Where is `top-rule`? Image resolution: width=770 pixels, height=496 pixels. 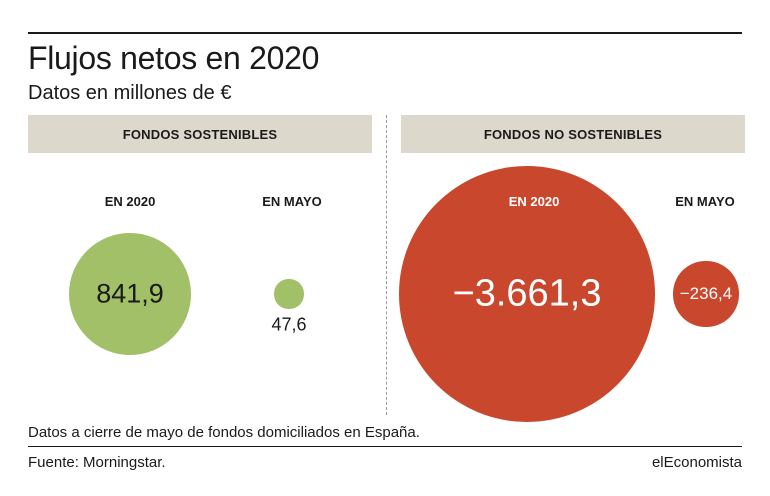 top-rule is located at coordinates (385, 33).